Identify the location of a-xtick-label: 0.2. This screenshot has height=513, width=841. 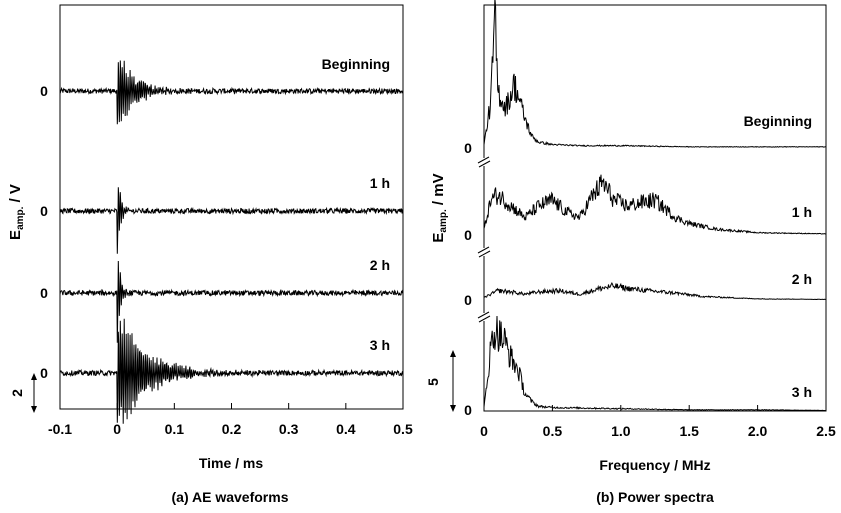
(232, 429).